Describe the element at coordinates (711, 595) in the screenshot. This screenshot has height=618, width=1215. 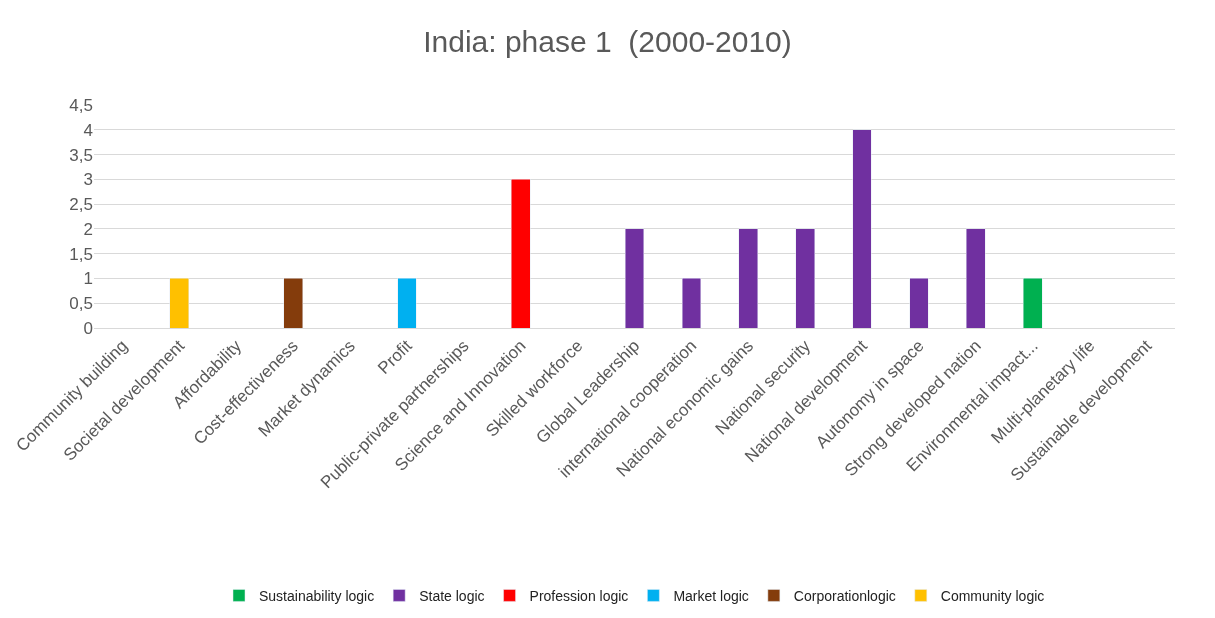
I see `legend-label: Market logic` at that location.